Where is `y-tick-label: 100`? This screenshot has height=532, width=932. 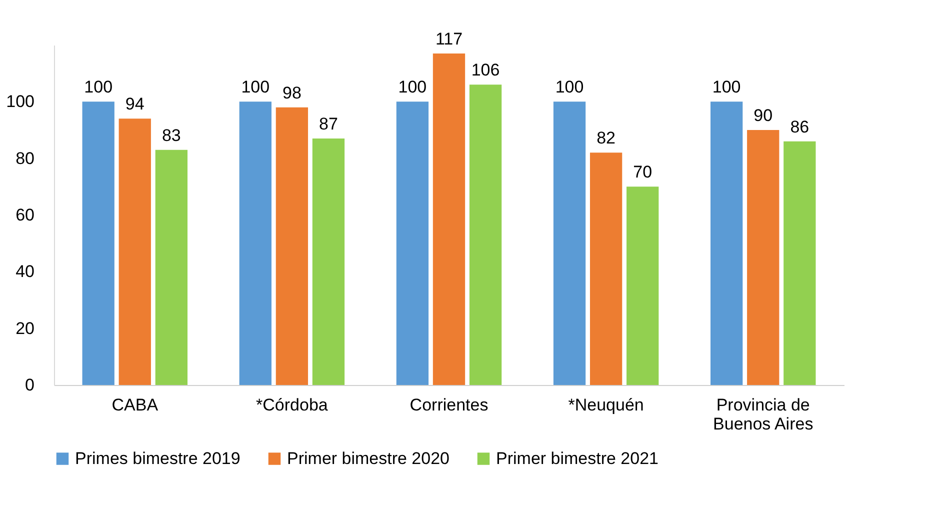
y-tick-label: 100 is located at coordinates (20, 102).